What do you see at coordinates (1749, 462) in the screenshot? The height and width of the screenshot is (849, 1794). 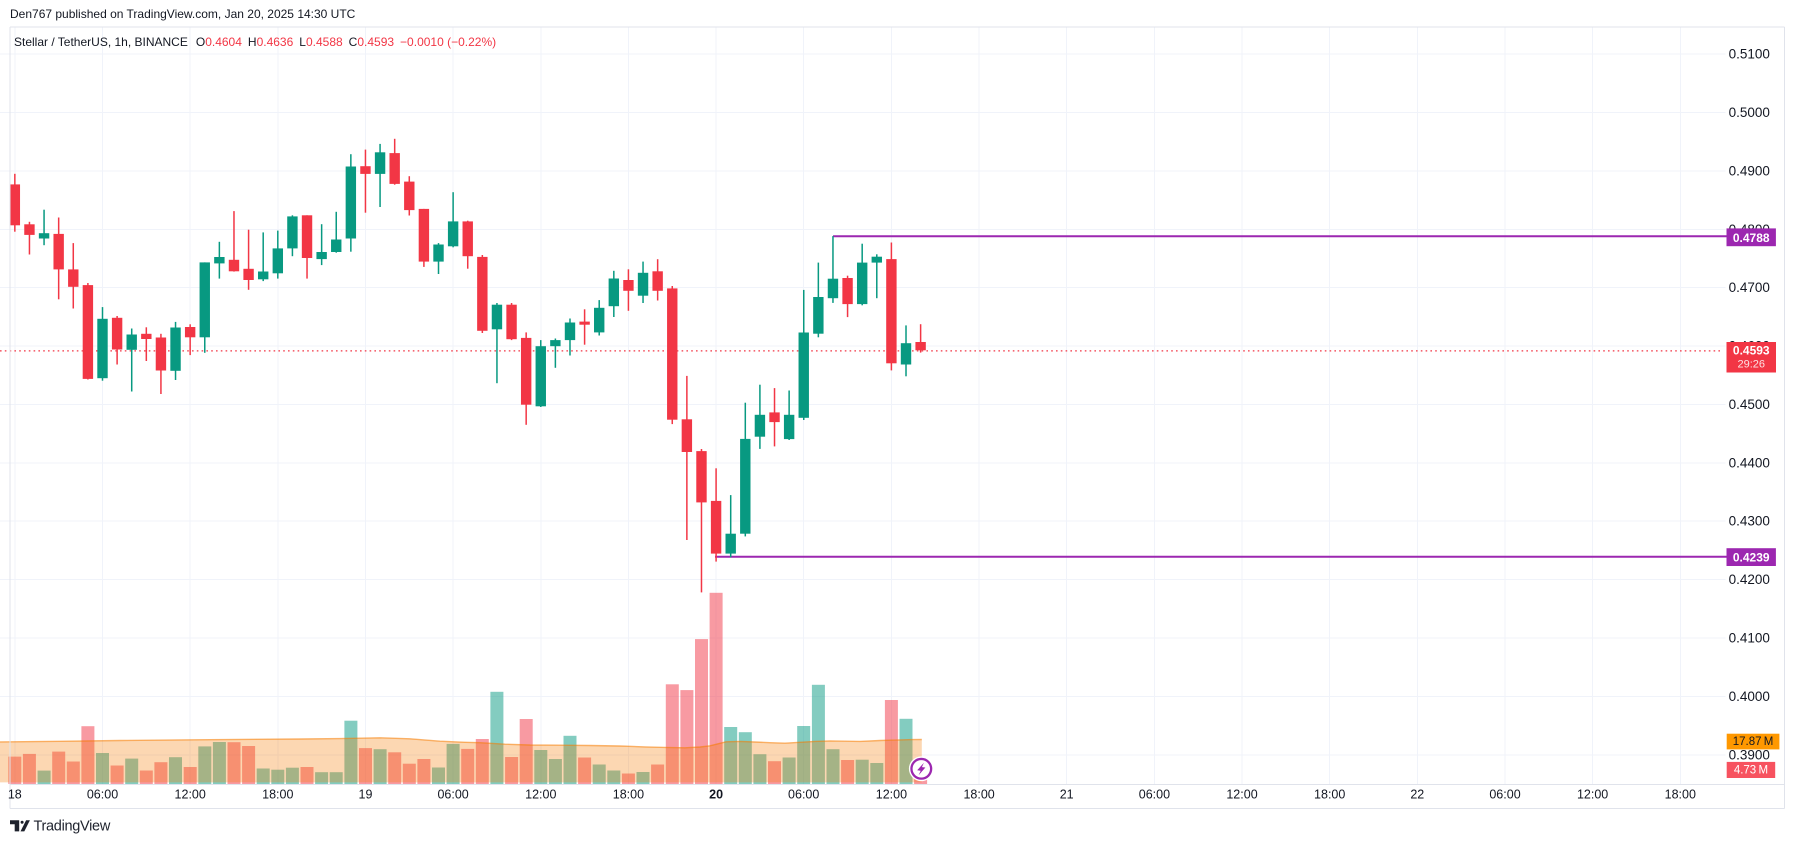 I see `svg-text: 0.4400` at bounding box center [1749, 462].